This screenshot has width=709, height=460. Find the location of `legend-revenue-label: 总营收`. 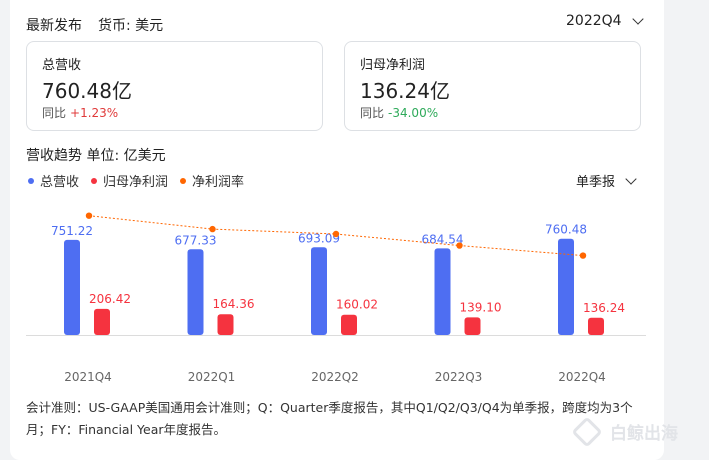

legend-revenue-label: 总营收 is located at coordinates (60, 182).